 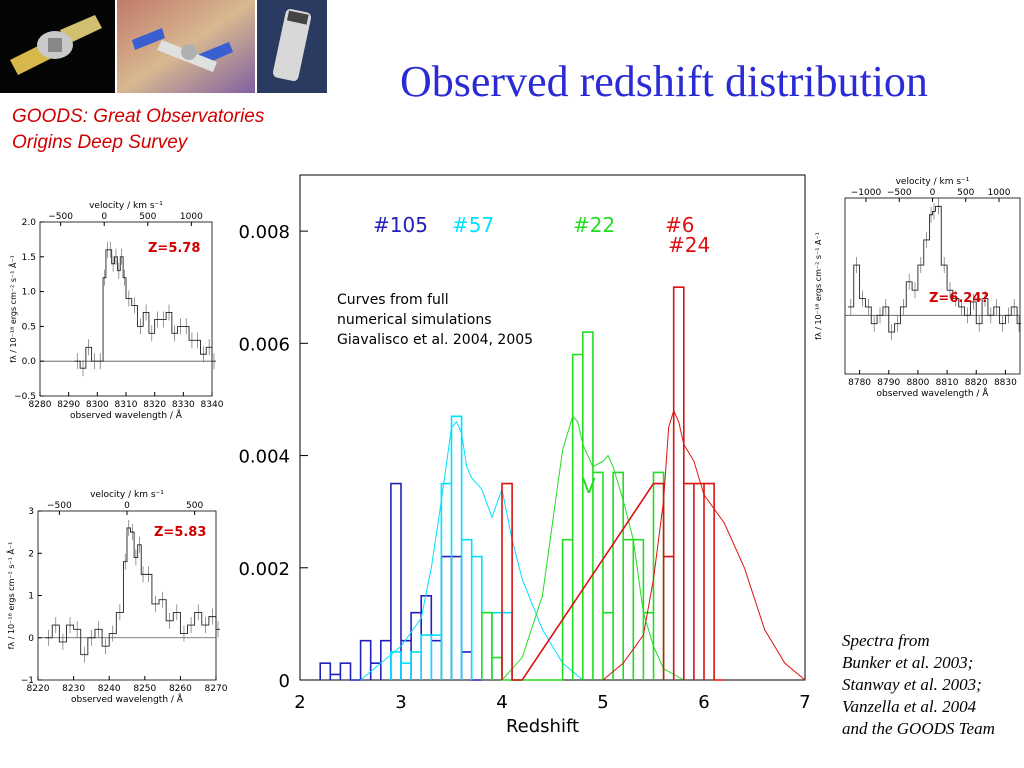 I want to click on y-tick-label: 2.0, so click(x=29, y=223).